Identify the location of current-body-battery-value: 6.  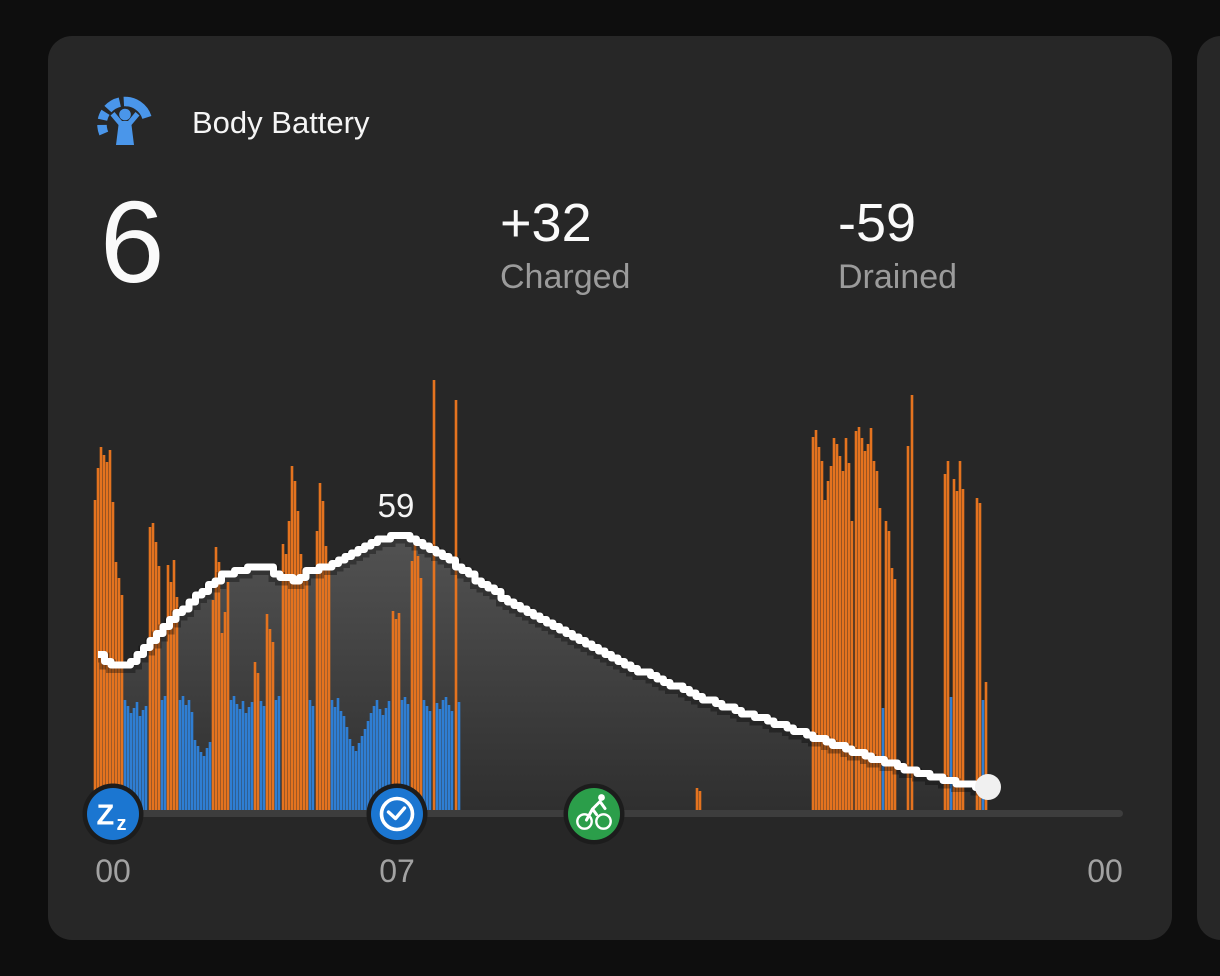
(132, 242).